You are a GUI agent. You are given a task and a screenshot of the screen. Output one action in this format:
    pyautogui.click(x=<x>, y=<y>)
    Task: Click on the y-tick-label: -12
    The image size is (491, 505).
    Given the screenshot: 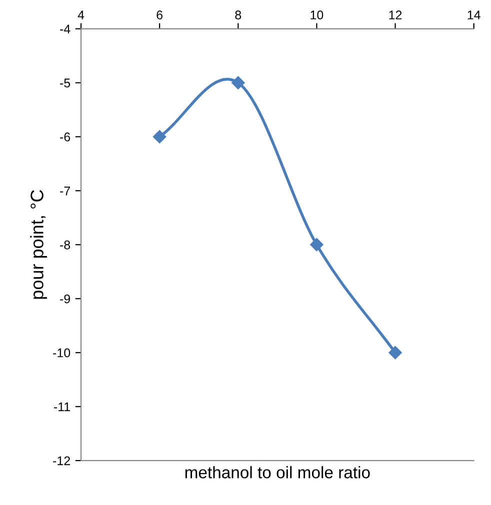 What is the action you would take?
    pyautogui.click(x=61, y=461)
    